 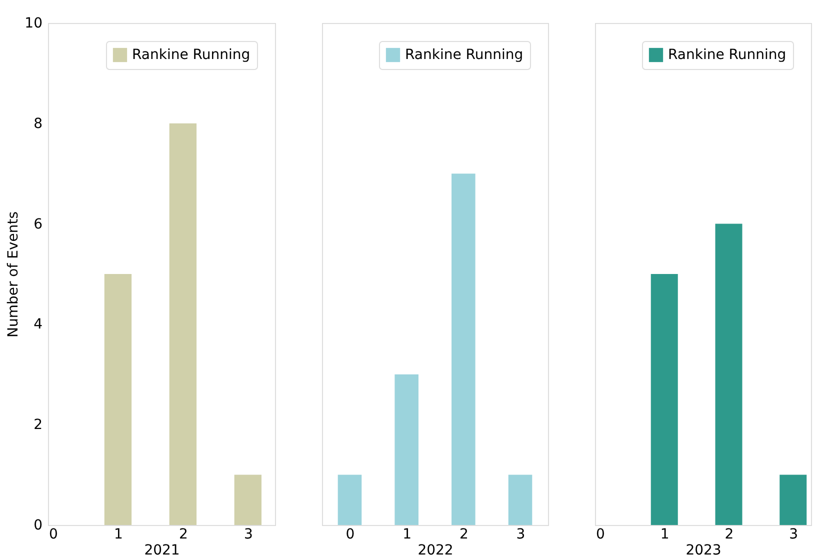 What do you see at coordinates (38, 425) in the screenshot?
I see `y-tick-label: 2` at bounding box center [38, 425].